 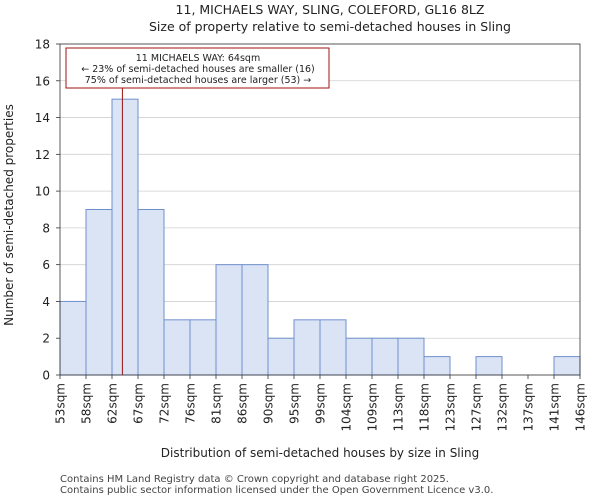 I want to click on x-tick-label: 123sqm, so click(x=451, y=407).